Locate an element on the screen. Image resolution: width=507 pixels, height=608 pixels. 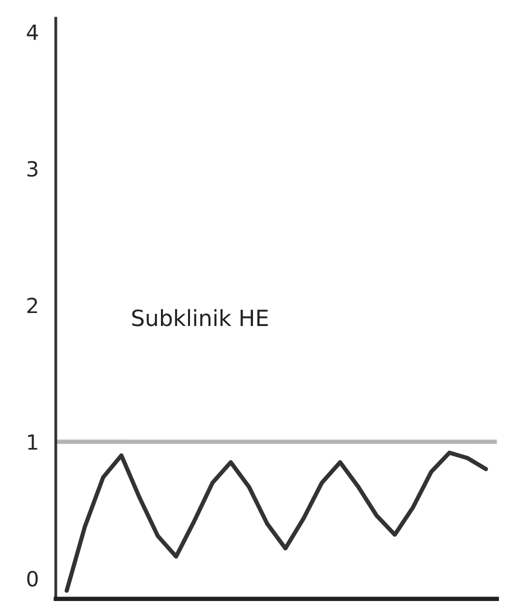
y-tick-label: 3 is located at coordinates (32, 168).